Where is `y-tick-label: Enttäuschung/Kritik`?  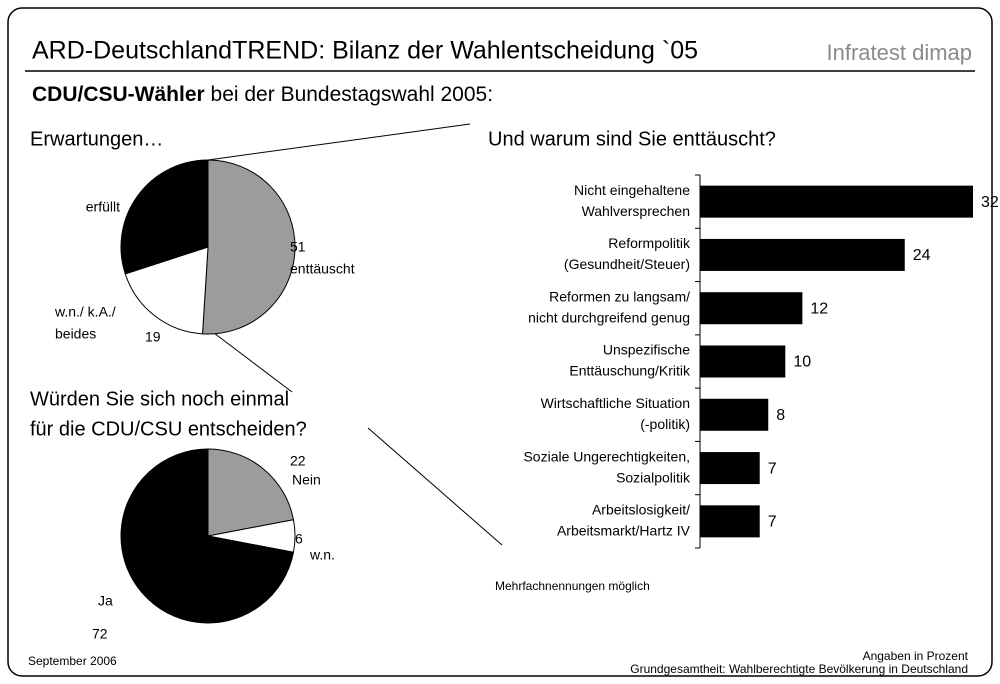
y-tick-label: Enttäuschung/Kritik is located at coordinates (630, 371).